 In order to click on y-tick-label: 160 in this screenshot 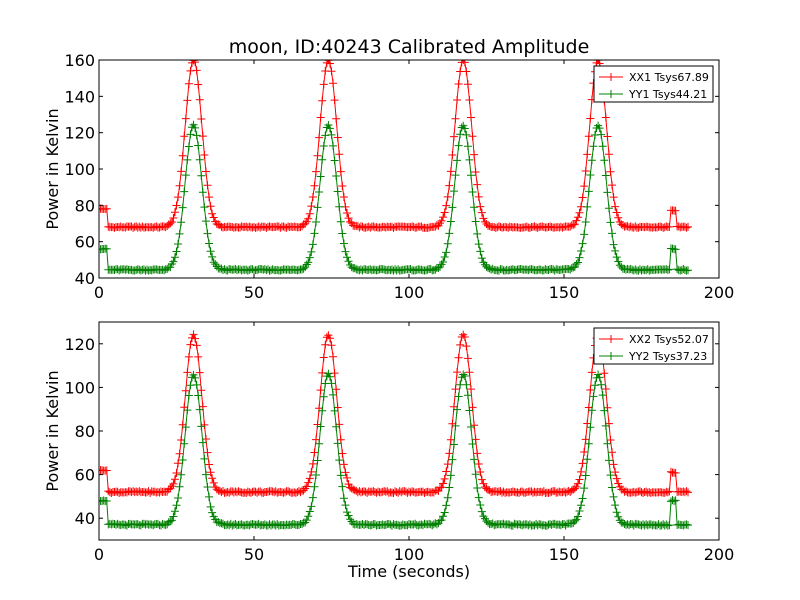, I will do `click(79, 60)`.